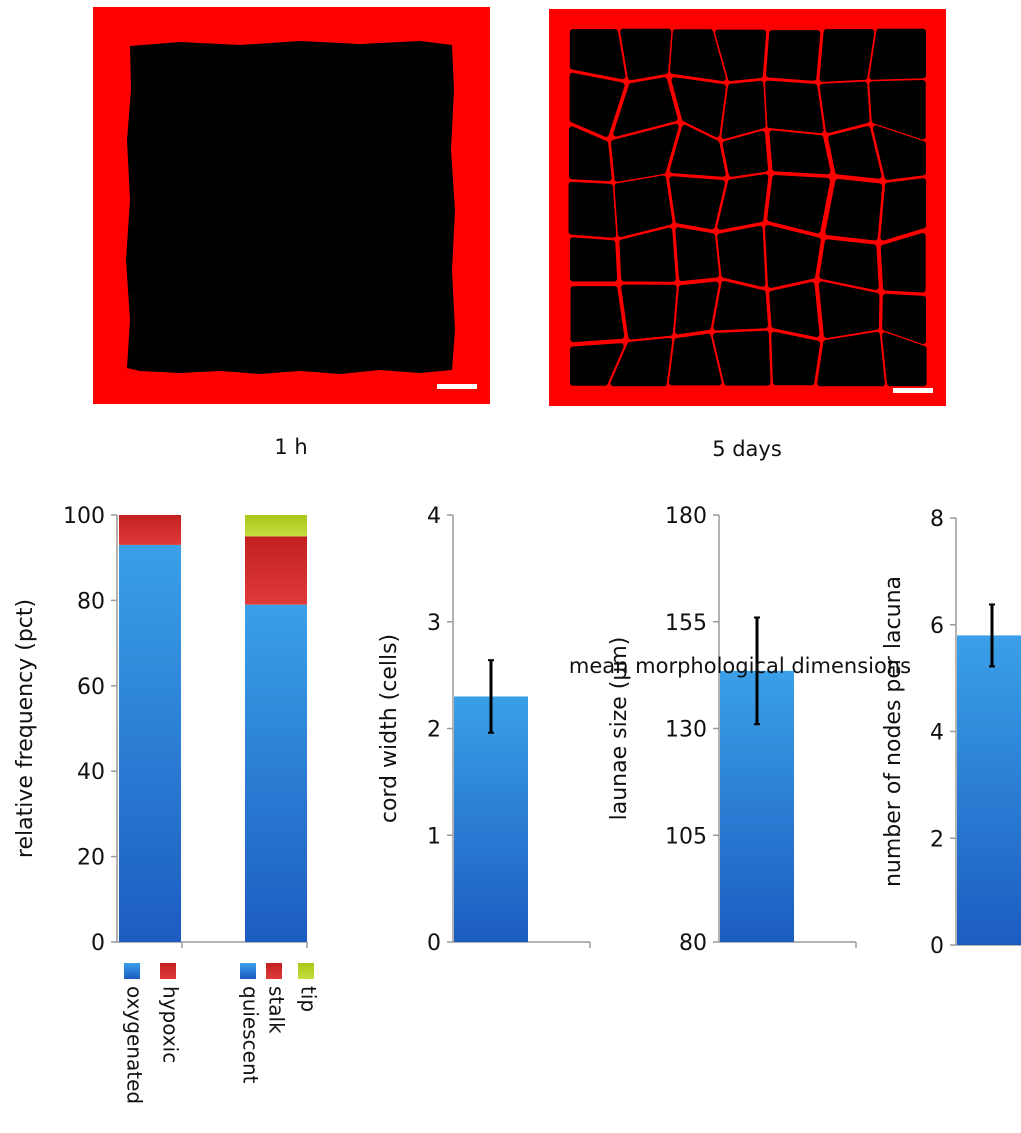 This screenshot has height=1133, width=1021. What do you see at coordinates (135, 1045) in the screenshot?
I see `legend-label: oxygenated` at bounding box center [135, 1045].